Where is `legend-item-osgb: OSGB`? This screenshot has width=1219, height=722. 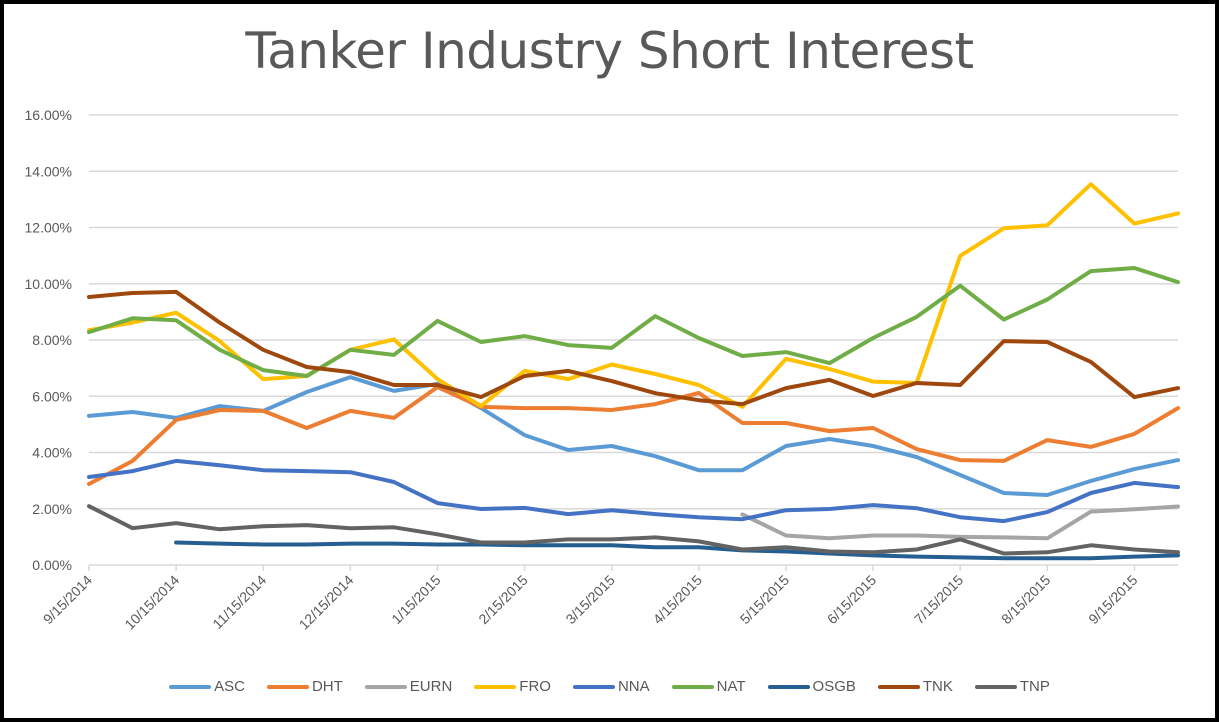
legend-item-osgb: OSGB is located at coordinates (811, 686).